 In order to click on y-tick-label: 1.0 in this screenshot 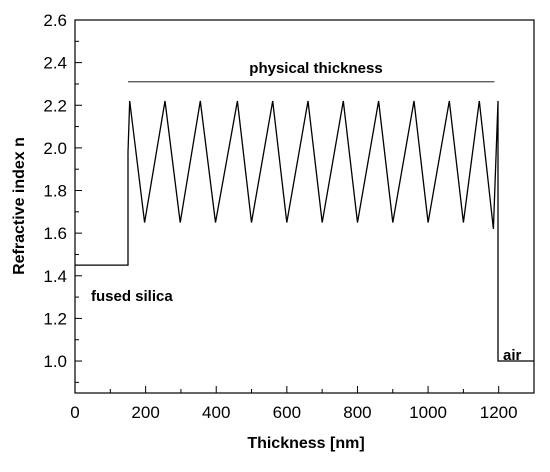, I will do `click(55, 361)`.